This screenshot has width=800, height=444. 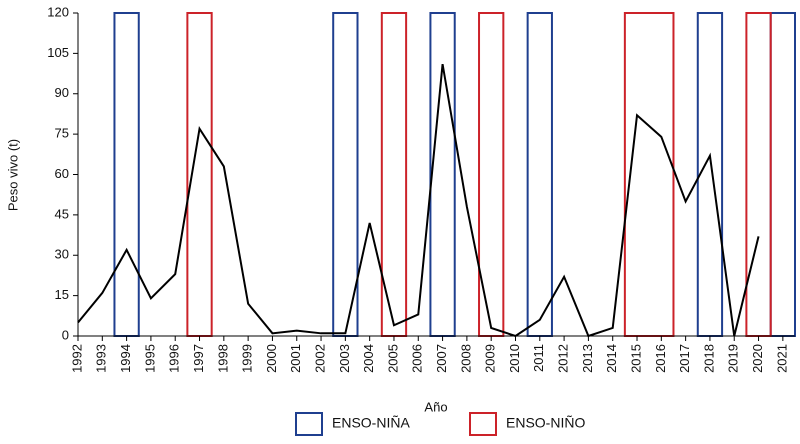 I want to click on x-tick-label: 2002, so click(x=319, y=358).